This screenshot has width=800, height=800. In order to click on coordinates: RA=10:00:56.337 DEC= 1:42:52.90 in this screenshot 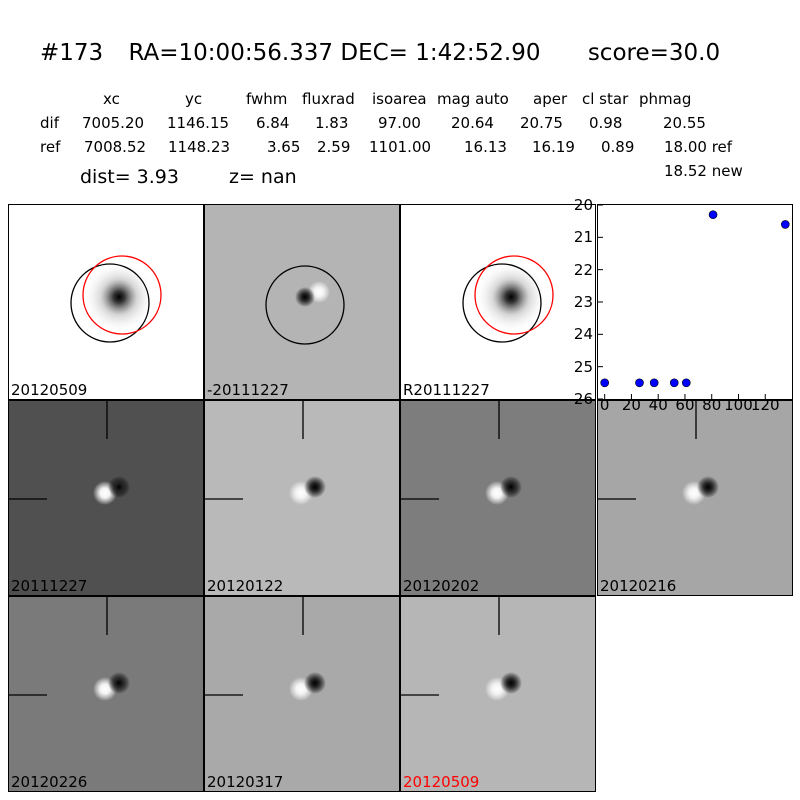, I will do `click(334, 53)`.